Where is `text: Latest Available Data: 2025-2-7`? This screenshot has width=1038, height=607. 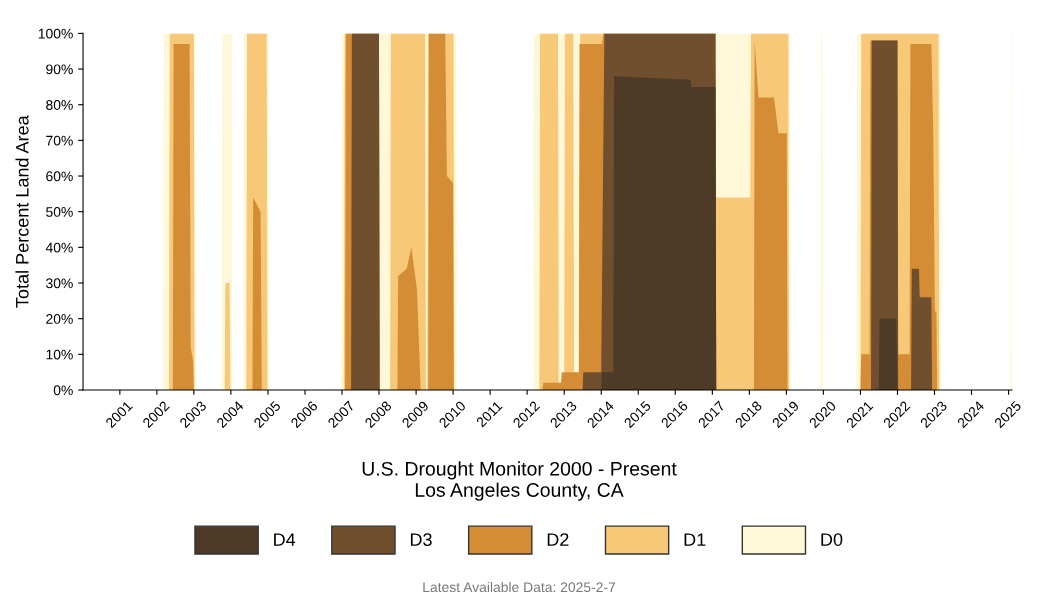 text: Latest Available Data: 2025-2-7 is located at coordinates (519, 587).